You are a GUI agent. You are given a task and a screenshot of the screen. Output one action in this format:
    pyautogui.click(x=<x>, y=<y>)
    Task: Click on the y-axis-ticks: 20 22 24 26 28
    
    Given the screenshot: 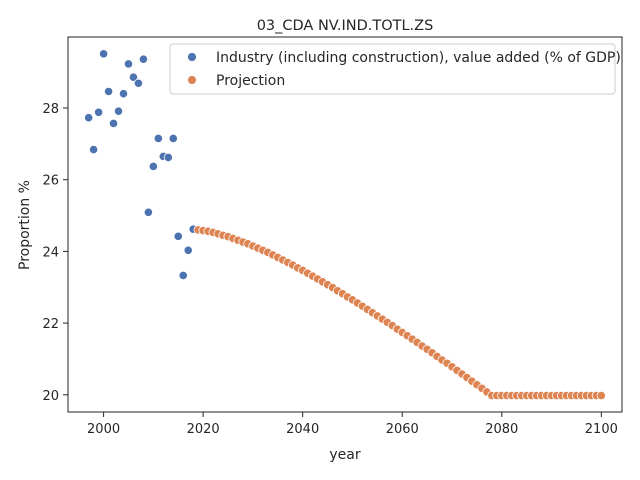 What is the action you would take?
    pyautogui.click(x=55, y=253)
    